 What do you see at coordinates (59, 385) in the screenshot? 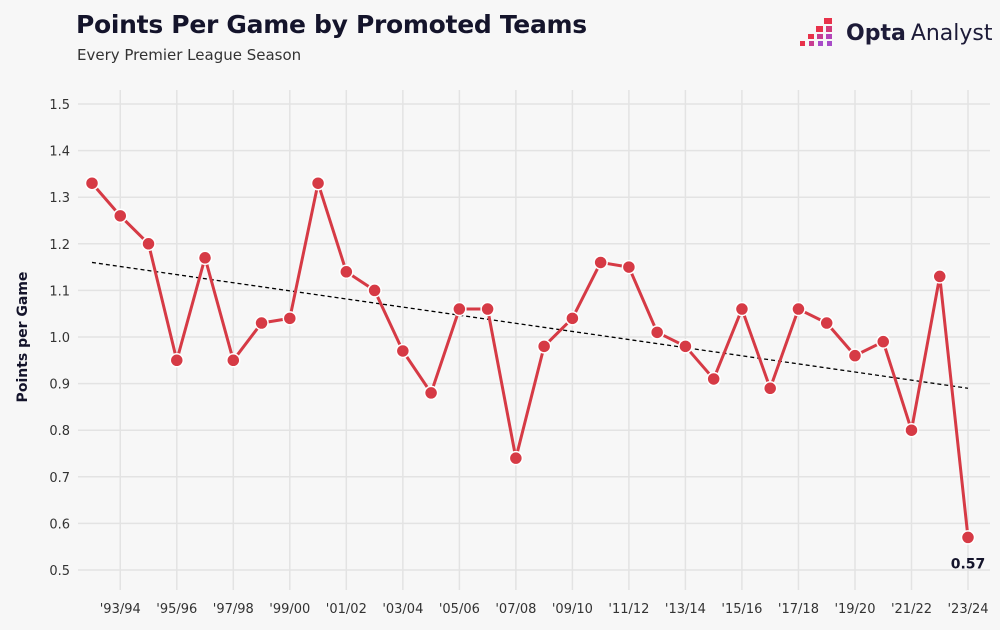
I see `y-tick-label: 0.9` at bounding box center [59, 385].